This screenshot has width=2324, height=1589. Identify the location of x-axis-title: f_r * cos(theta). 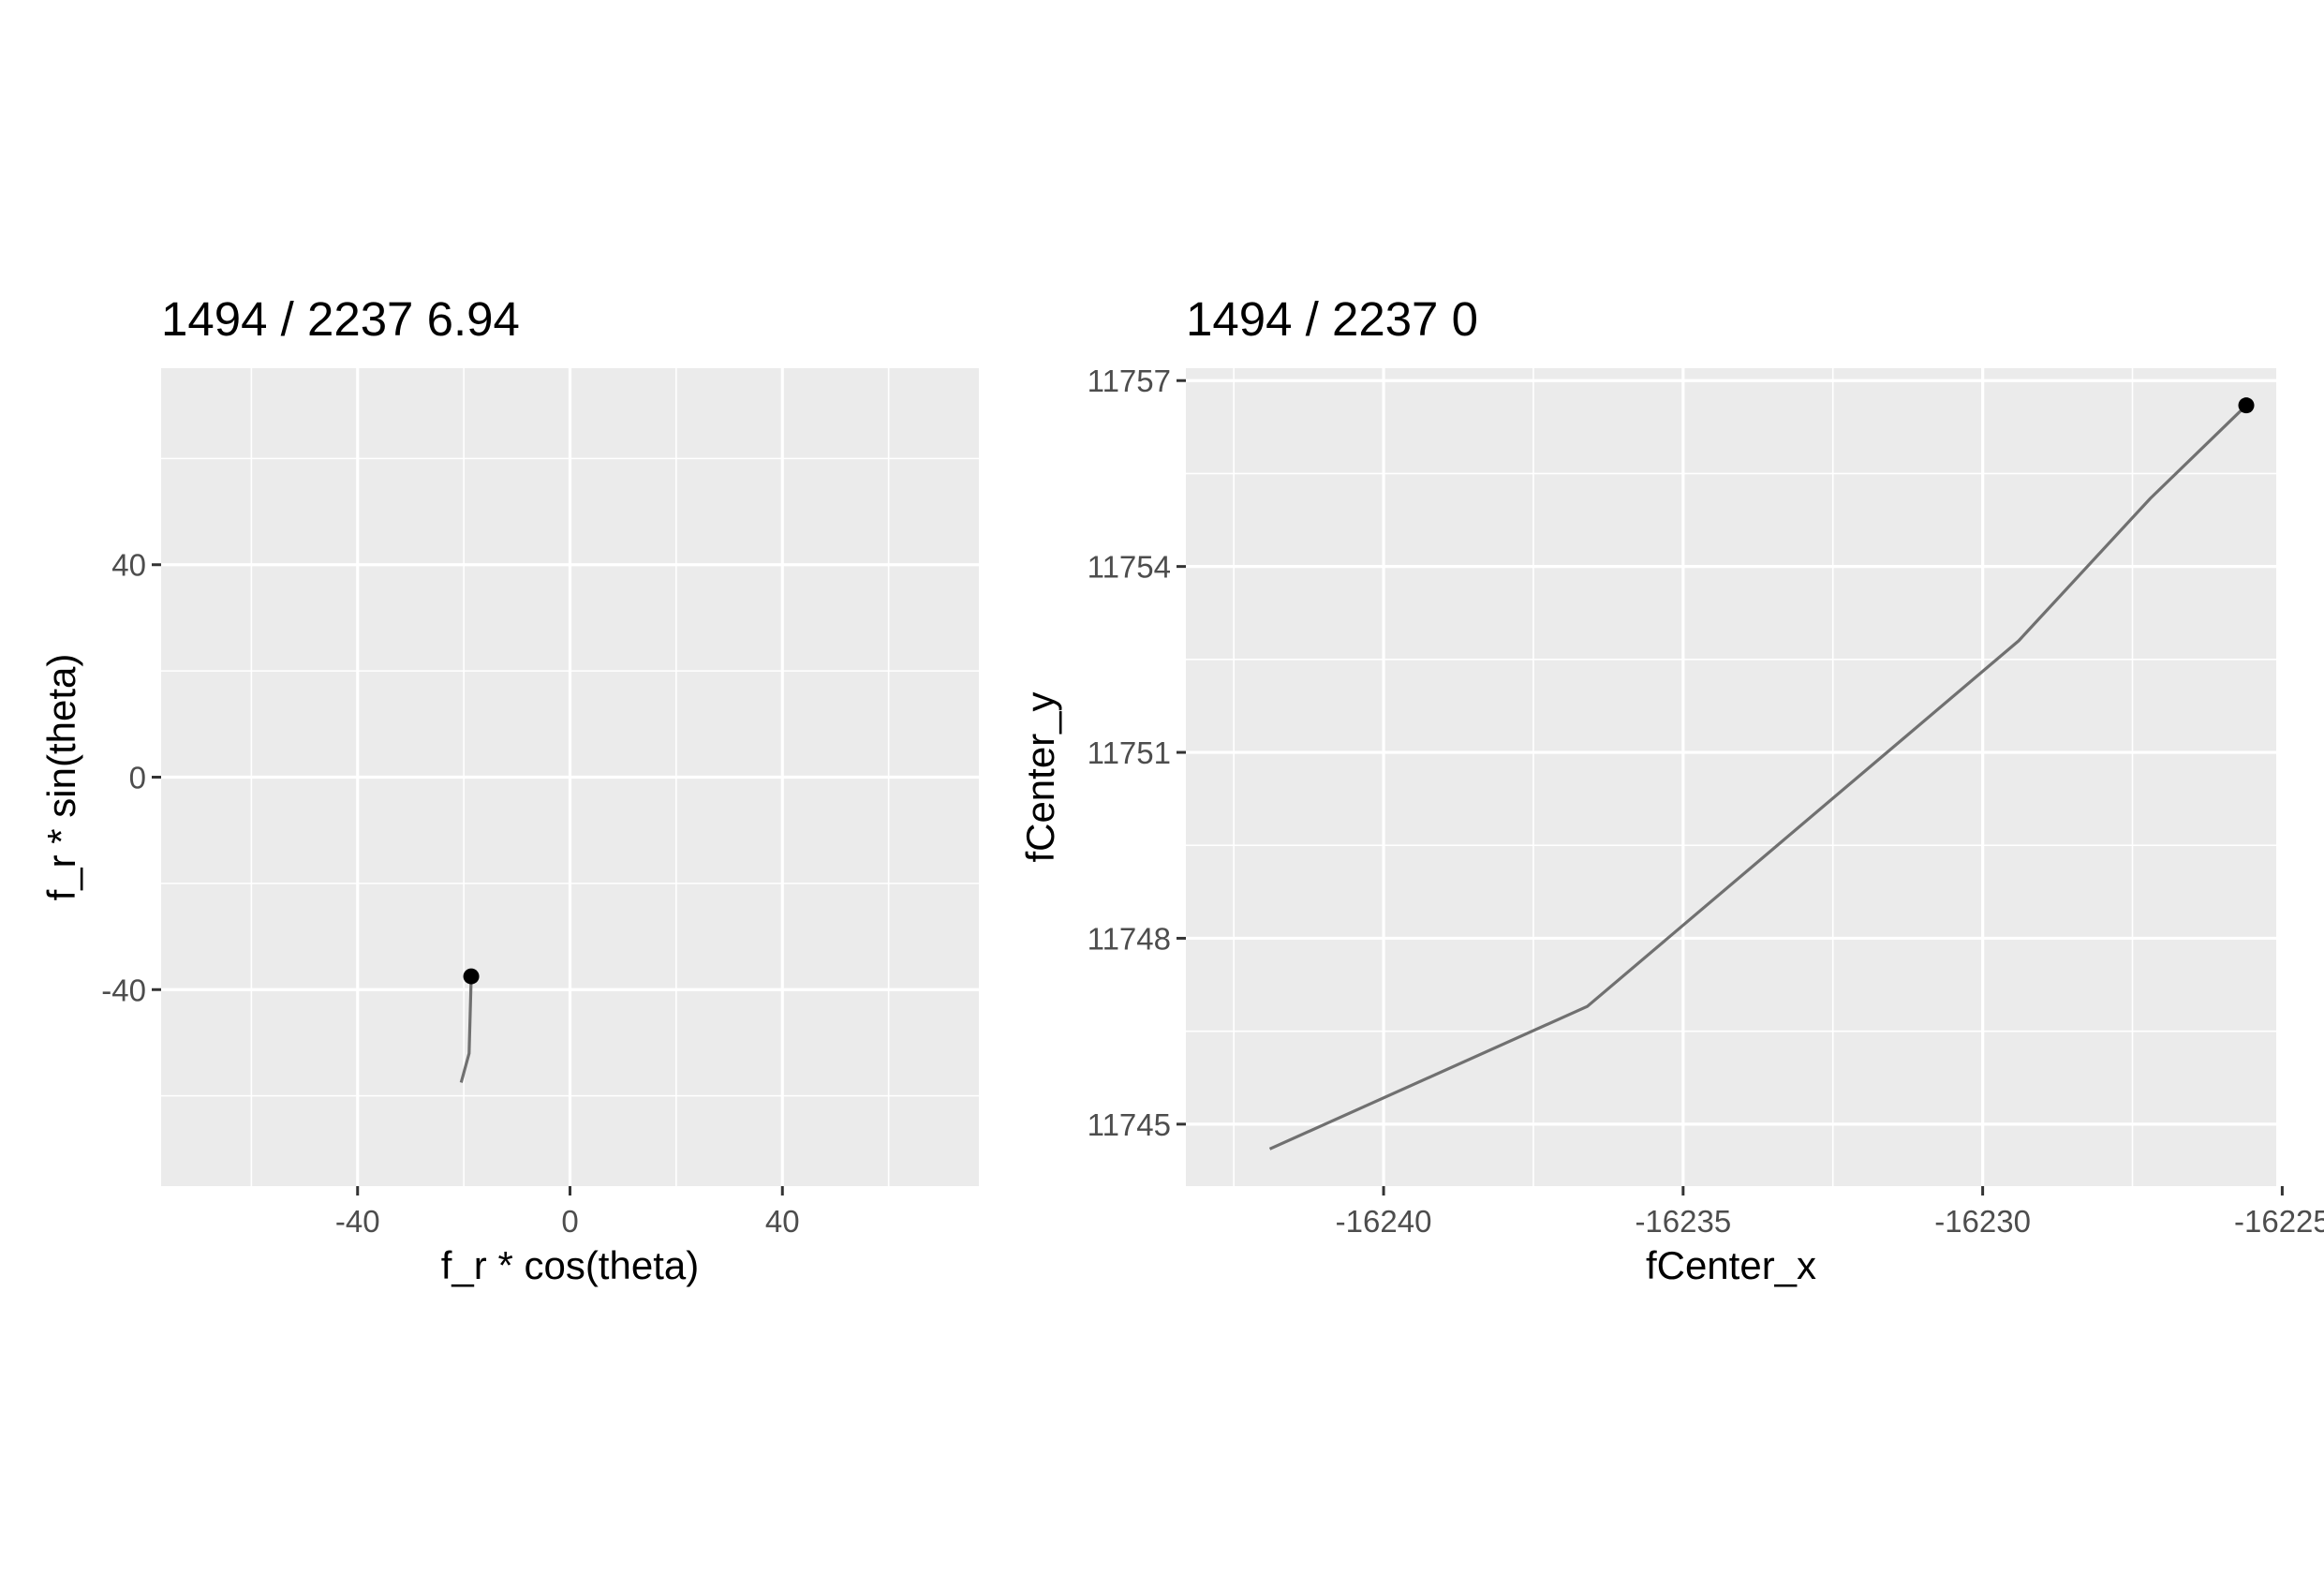
(570, 1265).